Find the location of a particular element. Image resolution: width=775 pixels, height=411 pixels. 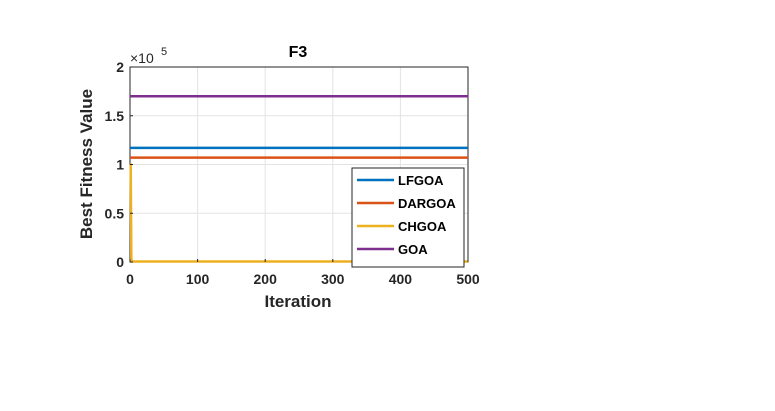

x-tick-label: 300 is located at coordinates (333, 279).